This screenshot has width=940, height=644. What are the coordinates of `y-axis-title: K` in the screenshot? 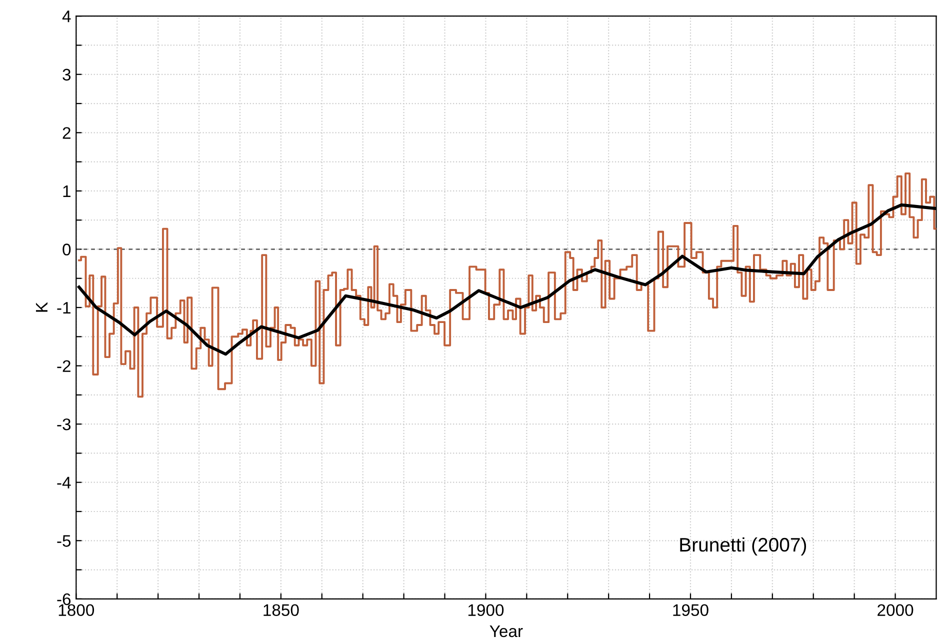 It's located at (42, 307).